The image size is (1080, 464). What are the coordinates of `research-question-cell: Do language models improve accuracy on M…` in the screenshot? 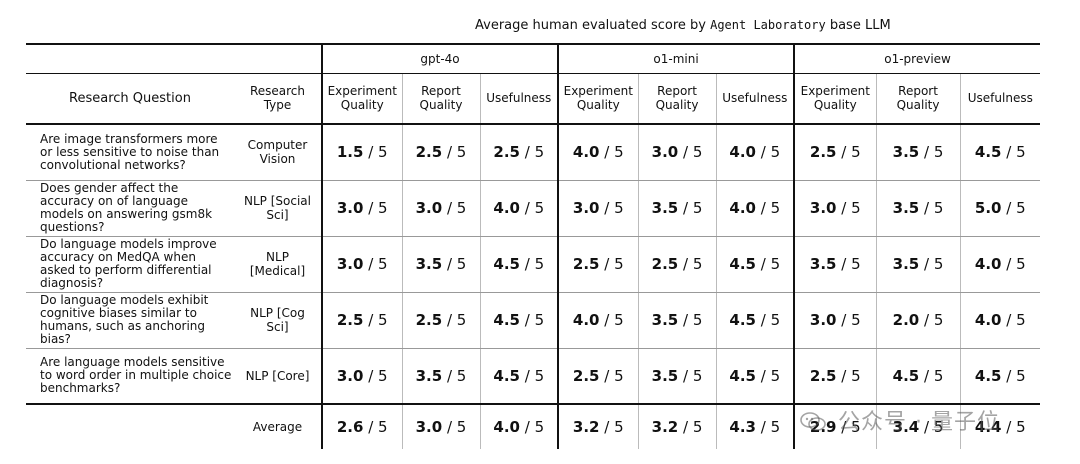 It's located at (130, 264).